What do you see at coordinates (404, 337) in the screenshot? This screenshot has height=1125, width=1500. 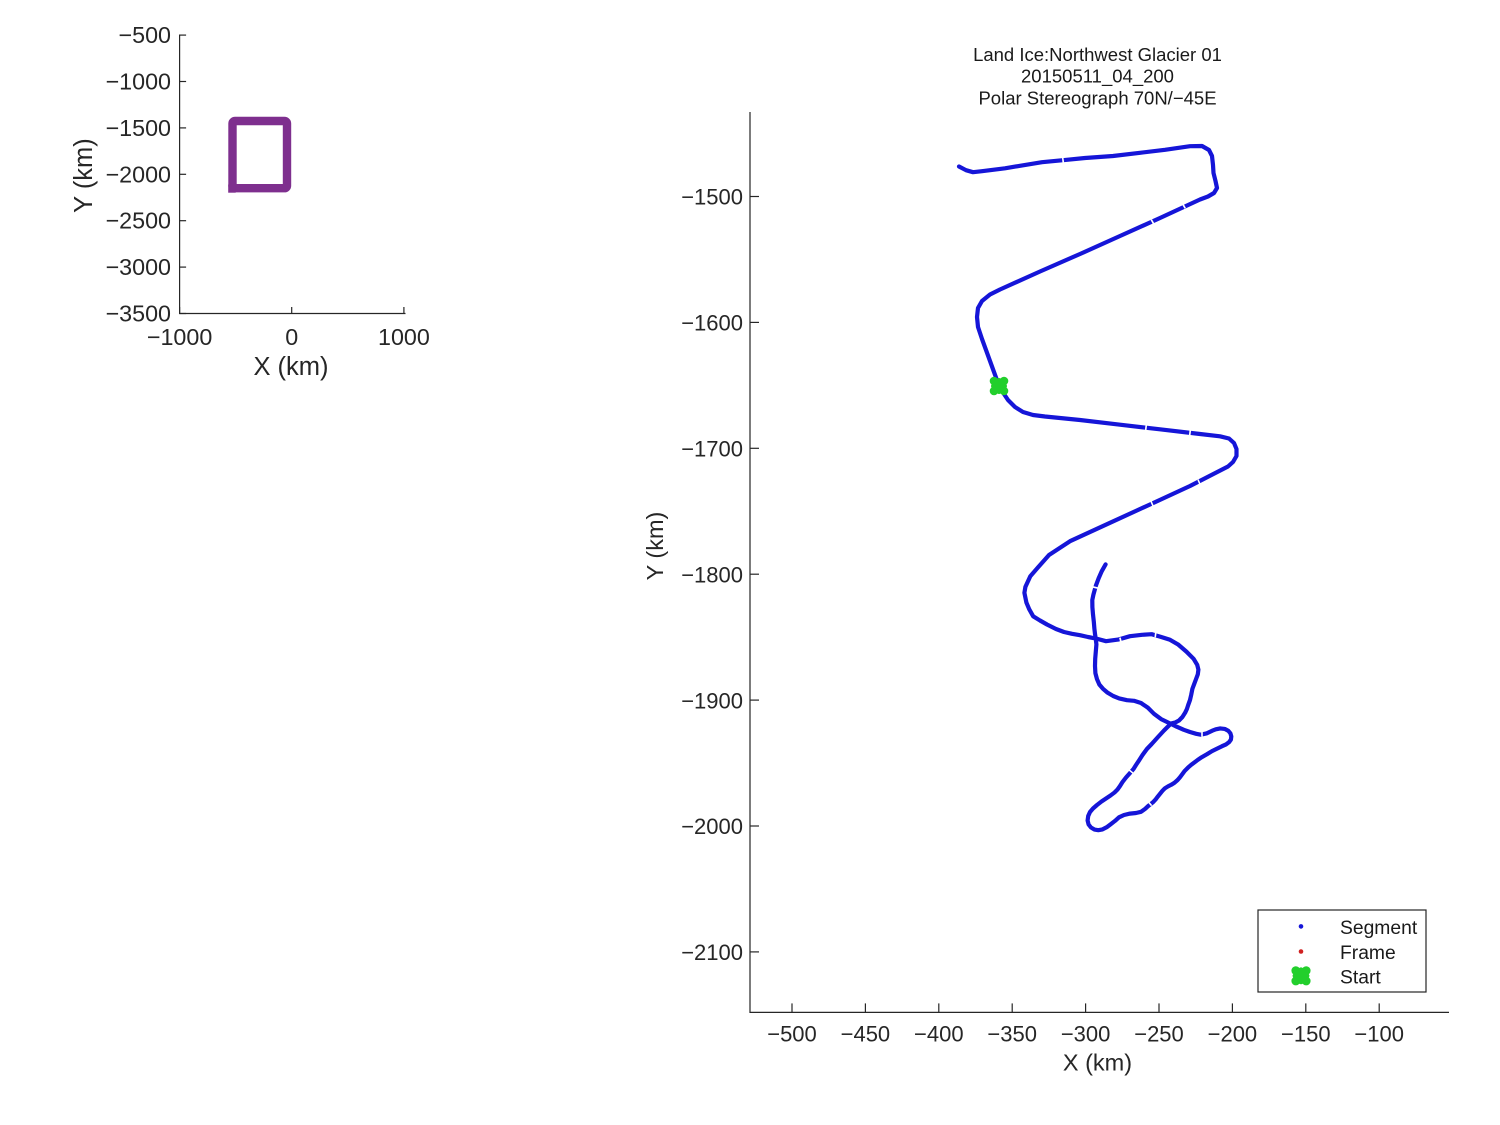 I see `svg-text: 1000` at bounding box center [404, 337].